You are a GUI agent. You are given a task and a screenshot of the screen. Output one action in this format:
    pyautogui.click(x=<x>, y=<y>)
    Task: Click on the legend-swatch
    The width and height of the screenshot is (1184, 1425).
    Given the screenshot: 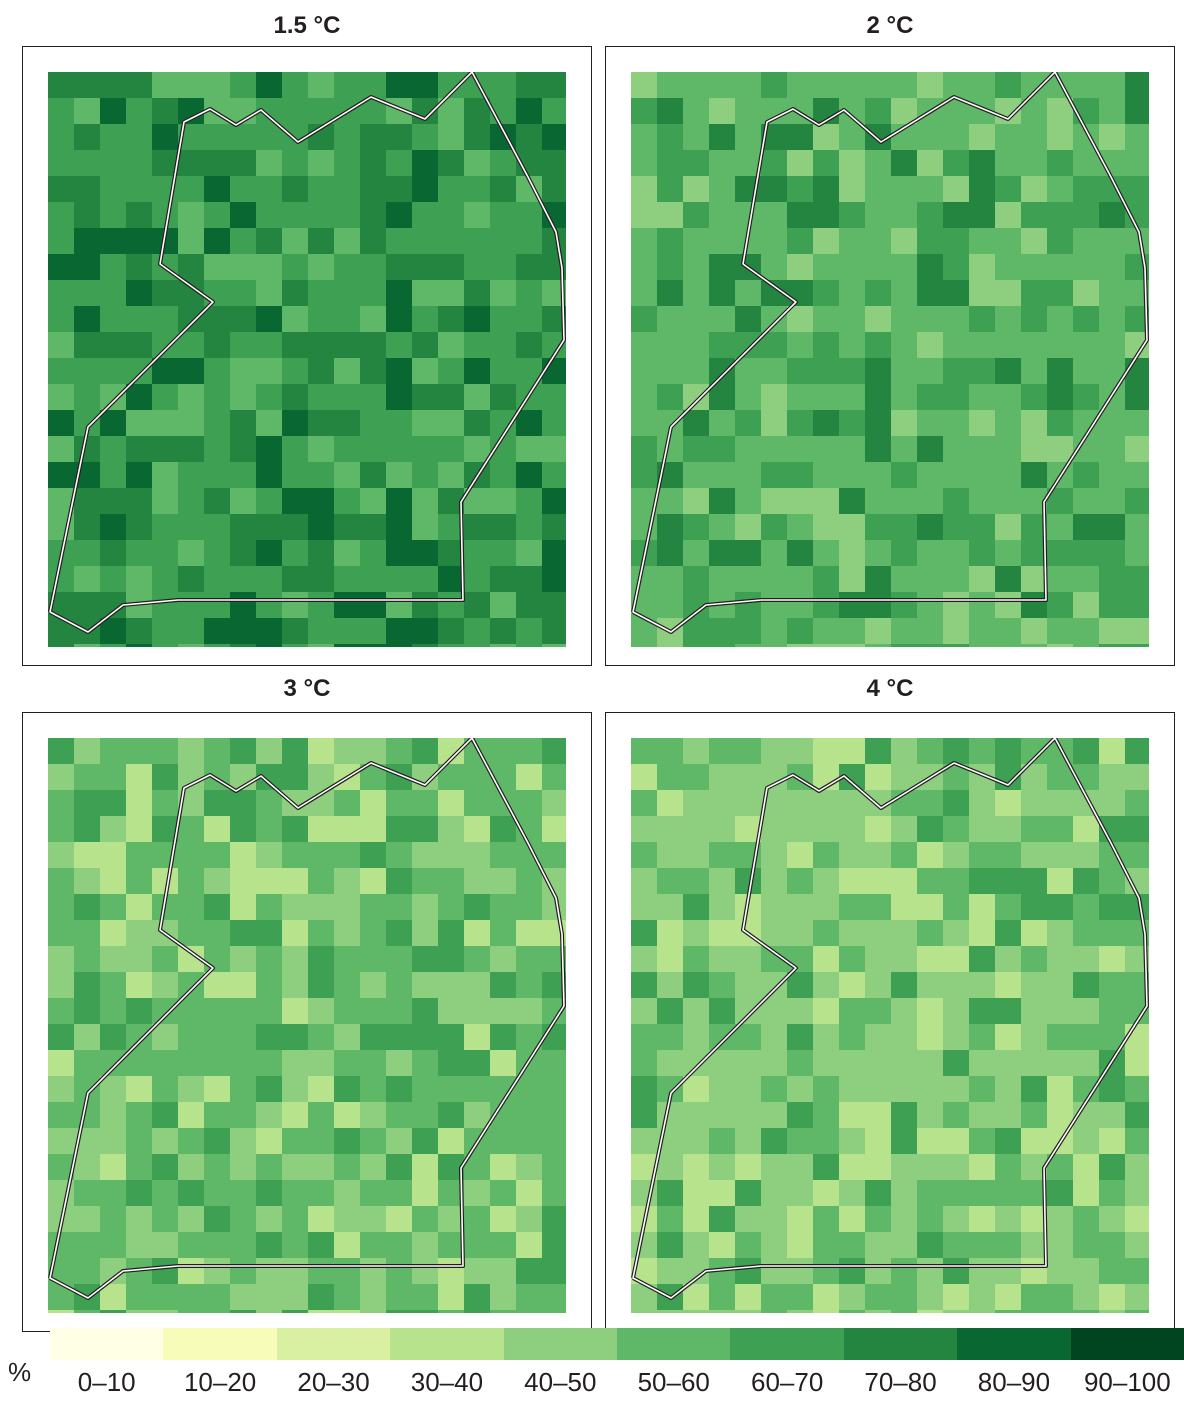 What is the action you would take?
    pyautogui.click(x=900, y=1344)
    